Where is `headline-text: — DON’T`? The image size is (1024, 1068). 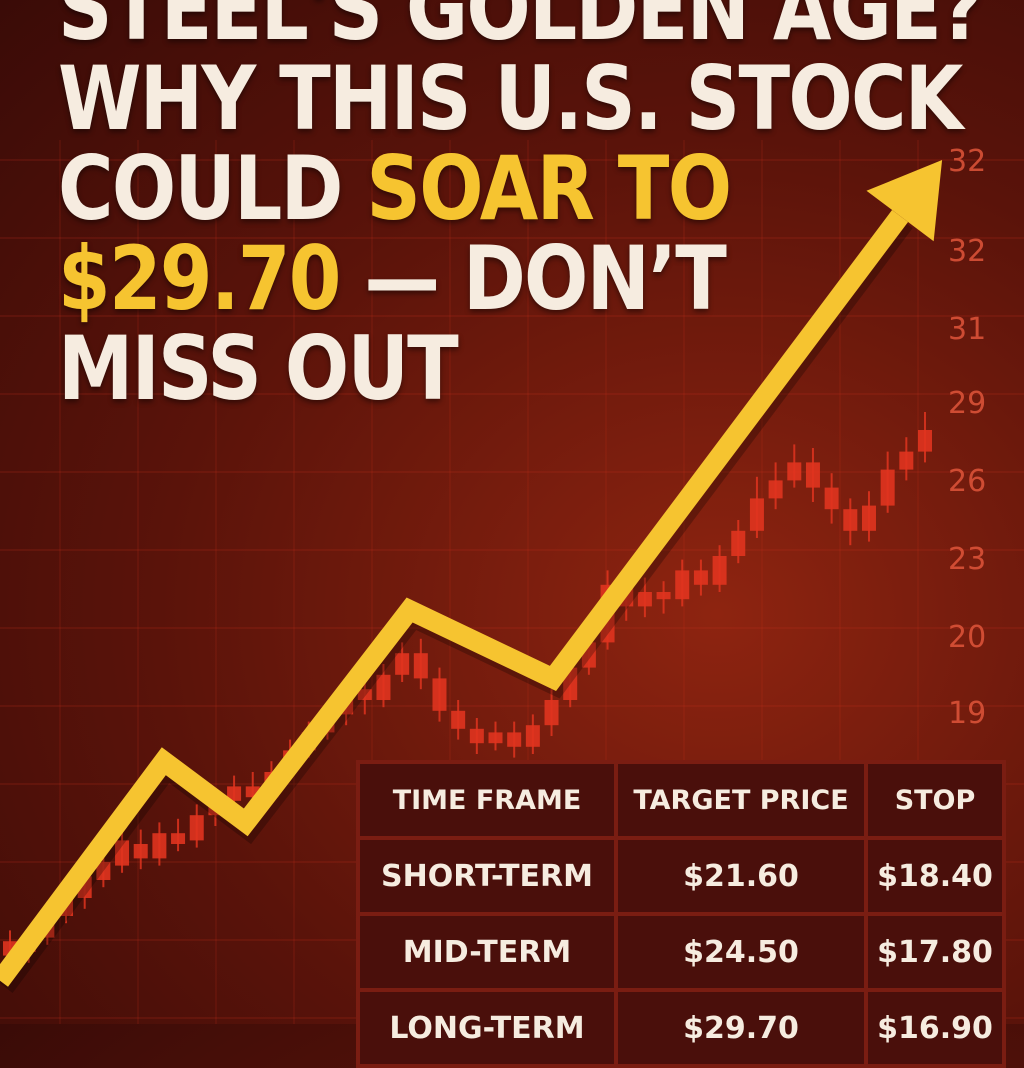
headline-text: — DON’T is located at coordinates (533, 278).